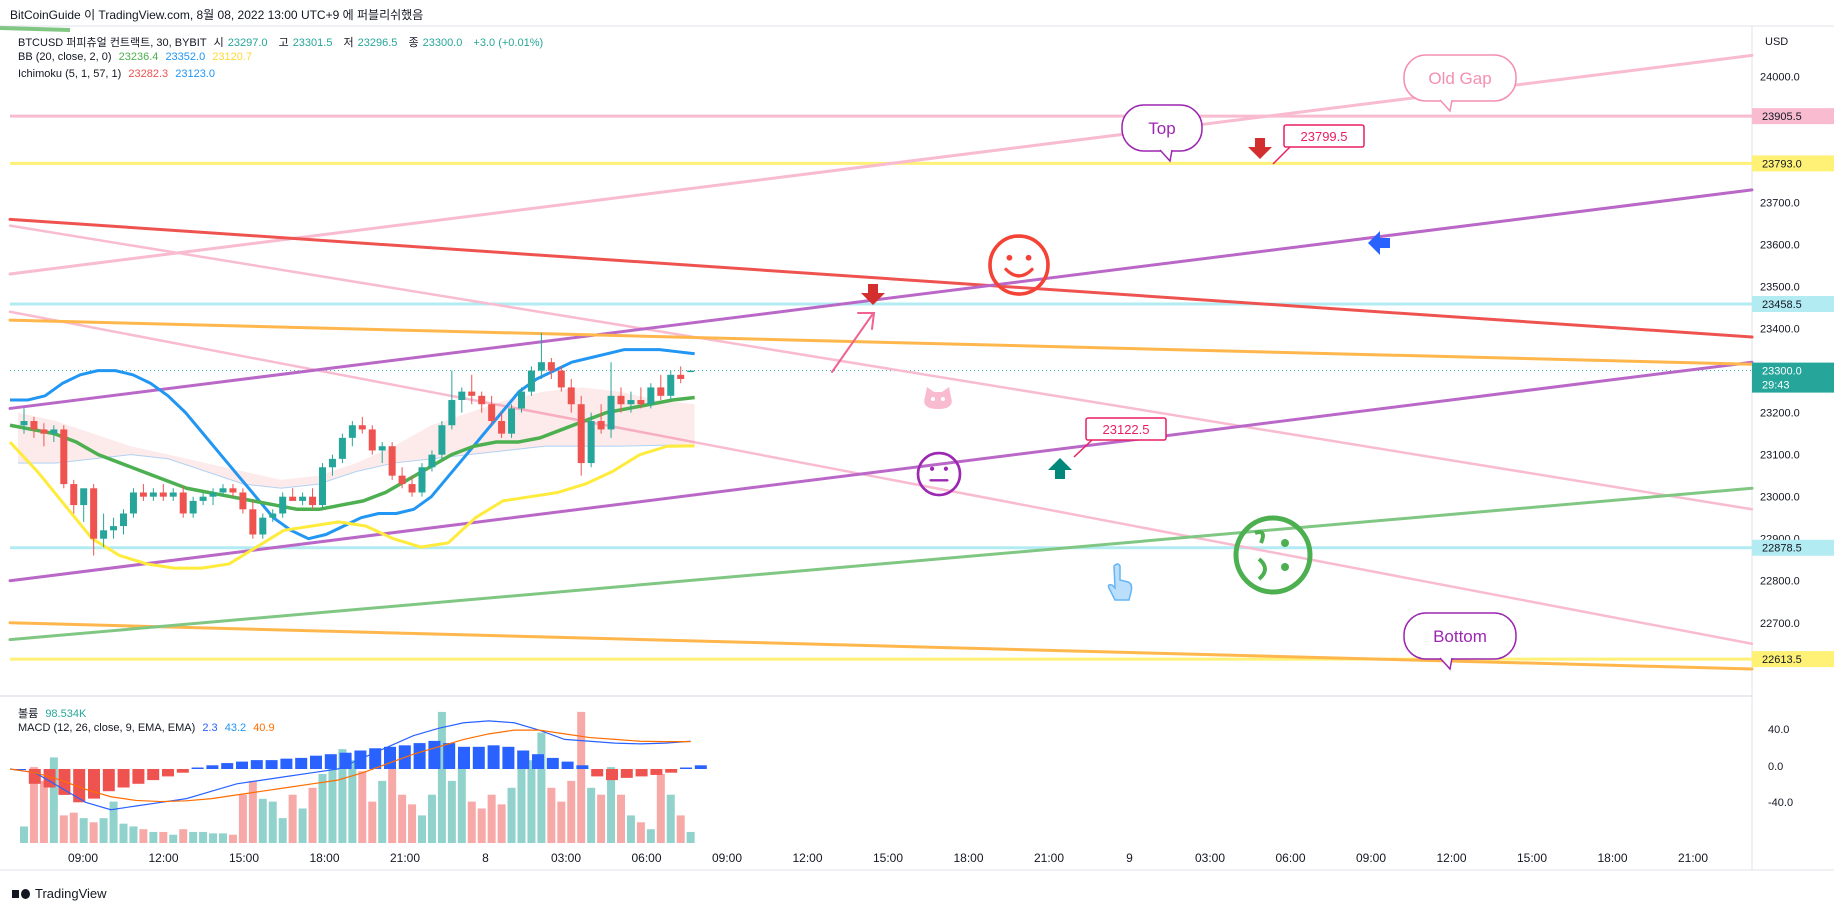 The width and height of the screenshot is (1834, 907). I want to click on old-gap-callout-bubble, so click(1460, 78).